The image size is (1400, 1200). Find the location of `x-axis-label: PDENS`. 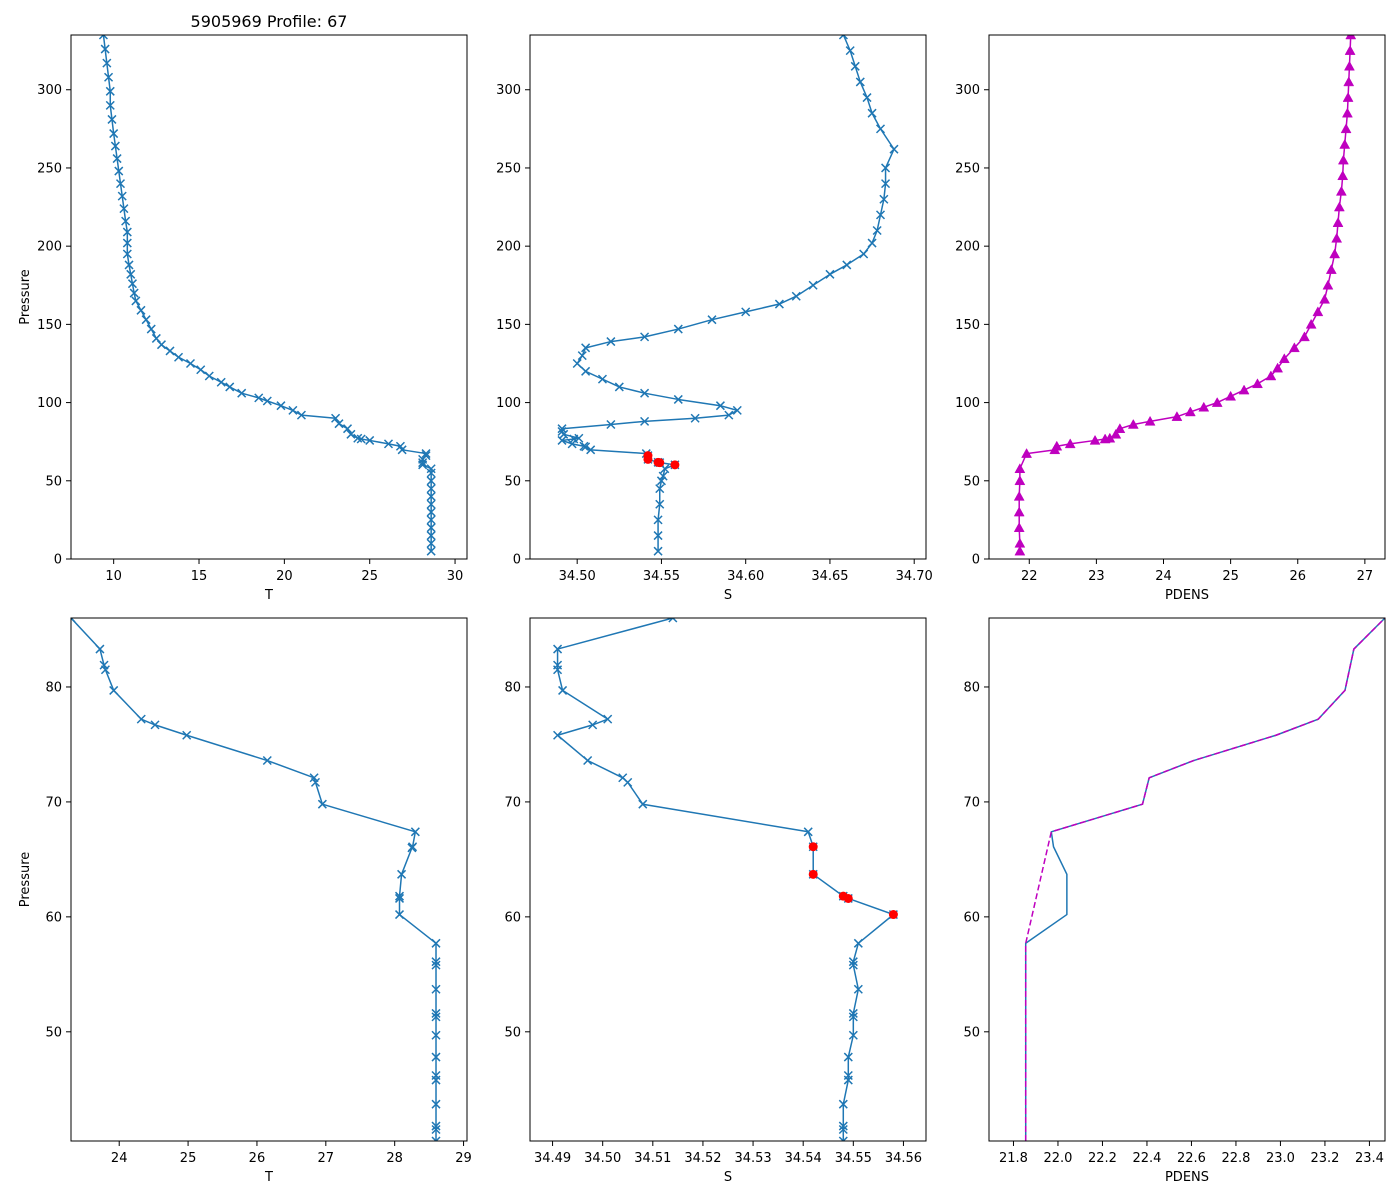

x-axis-label: PDENS is located at coordinates (1187, 595).